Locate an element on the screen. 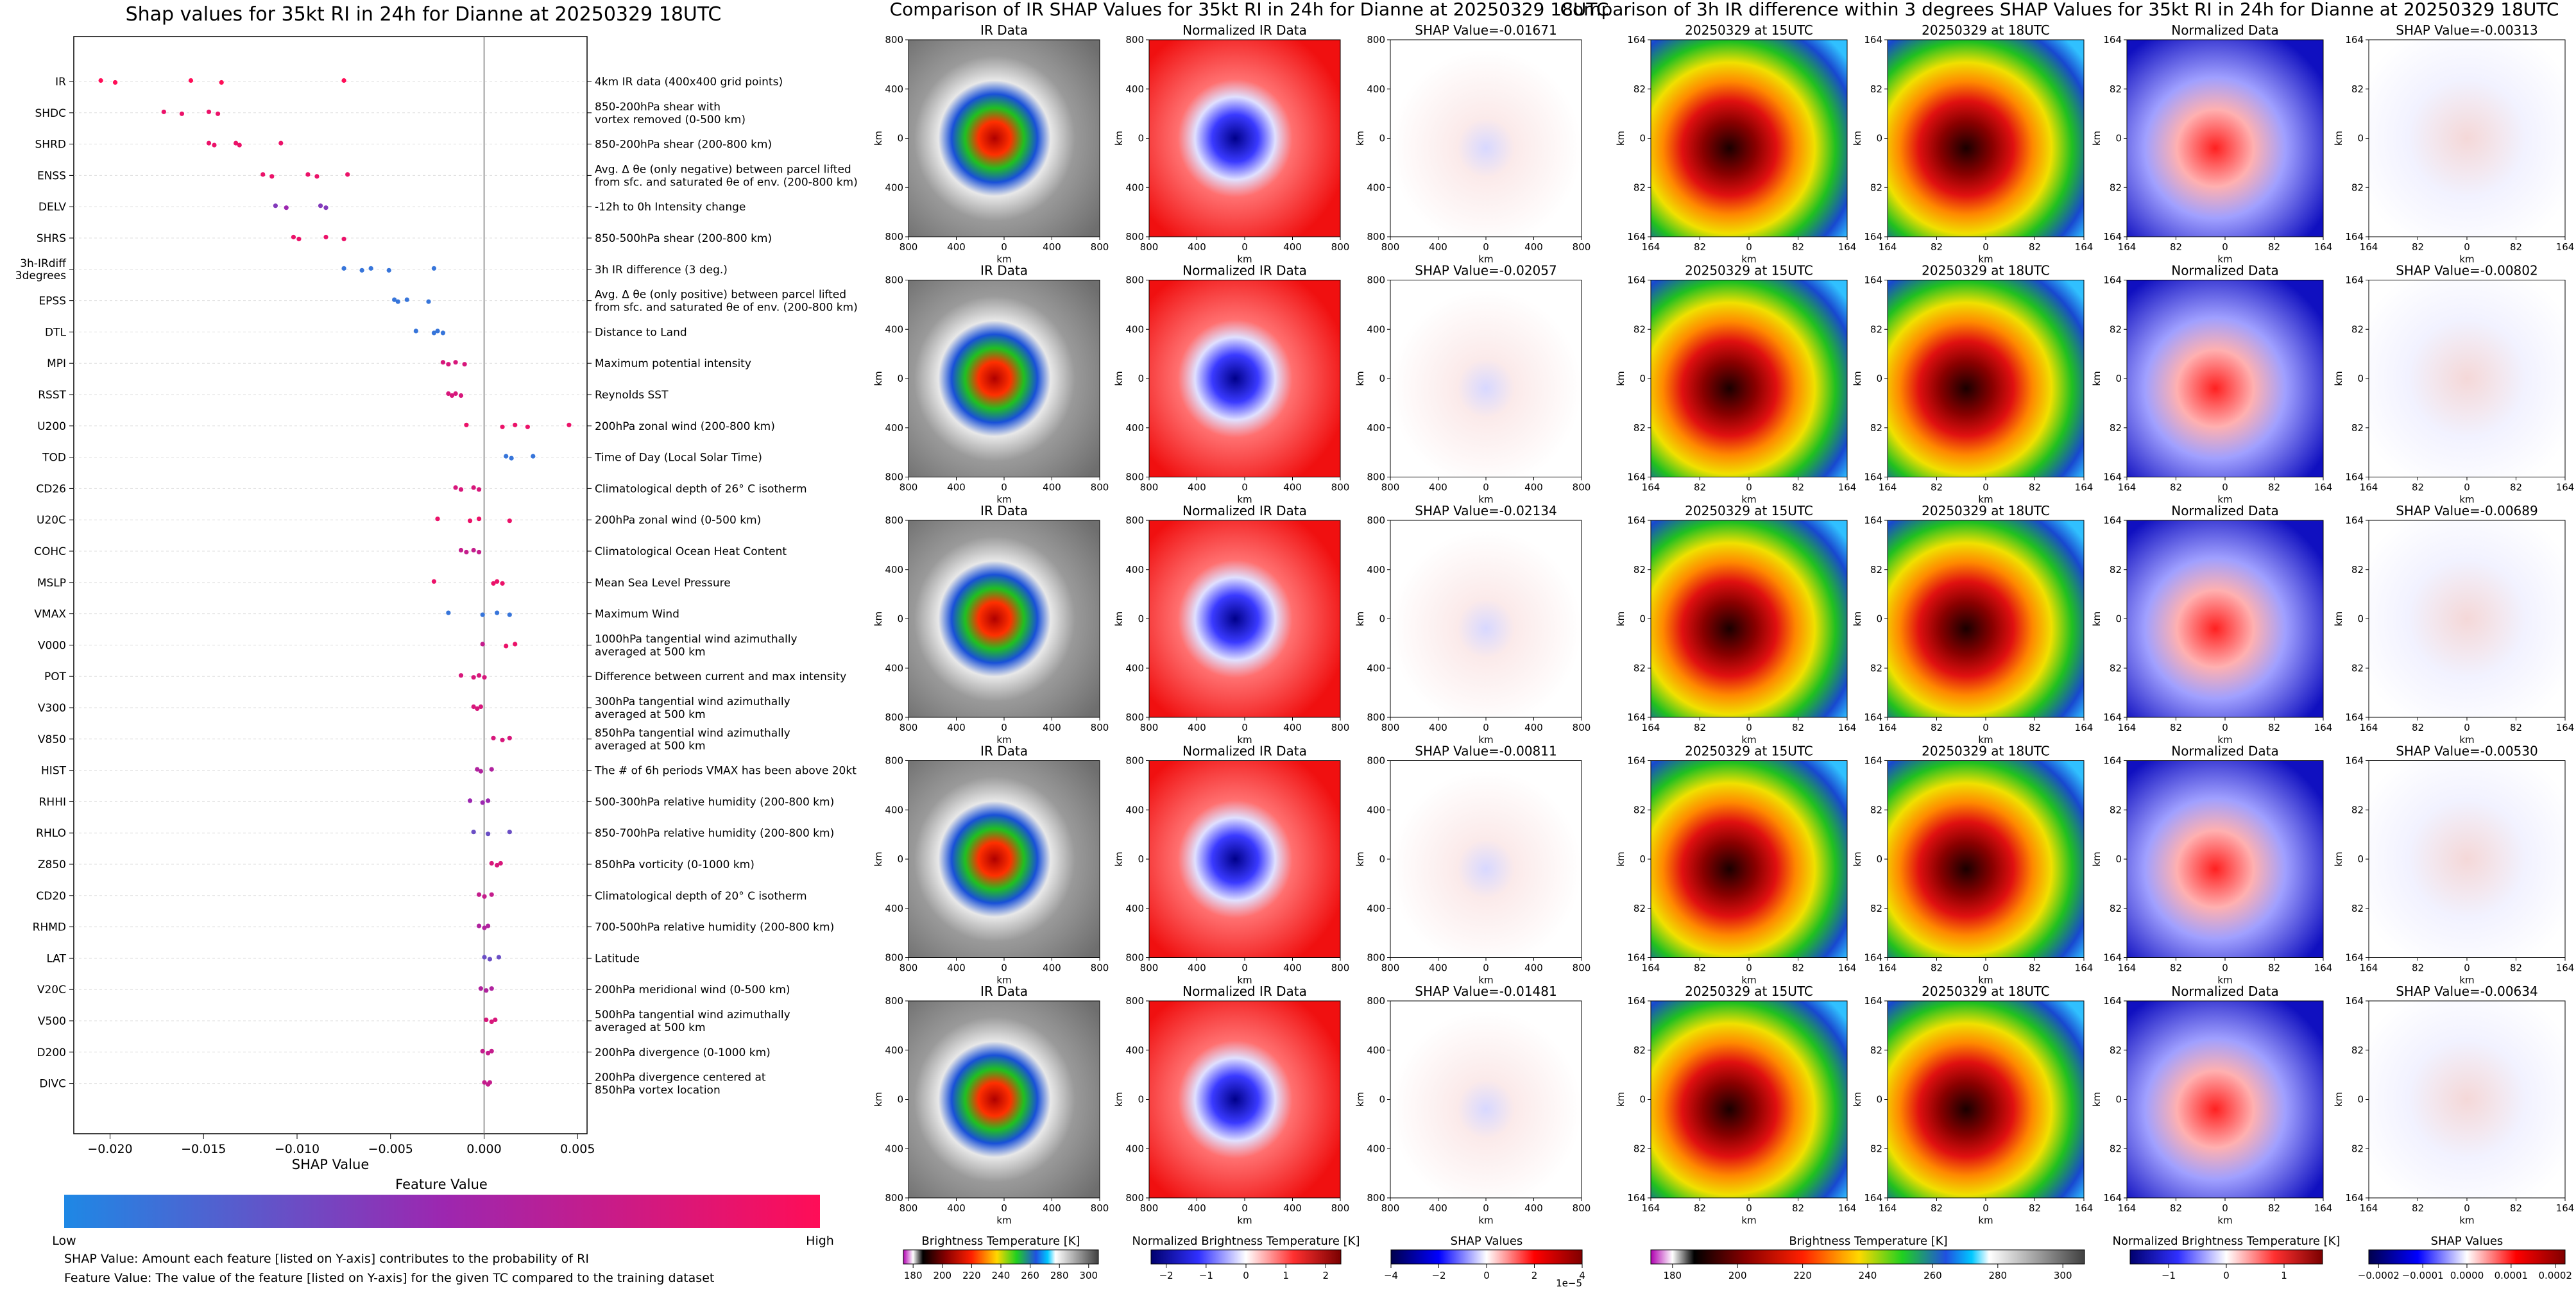  svg-text: −0.005 is located at coordinates (390, 1149).